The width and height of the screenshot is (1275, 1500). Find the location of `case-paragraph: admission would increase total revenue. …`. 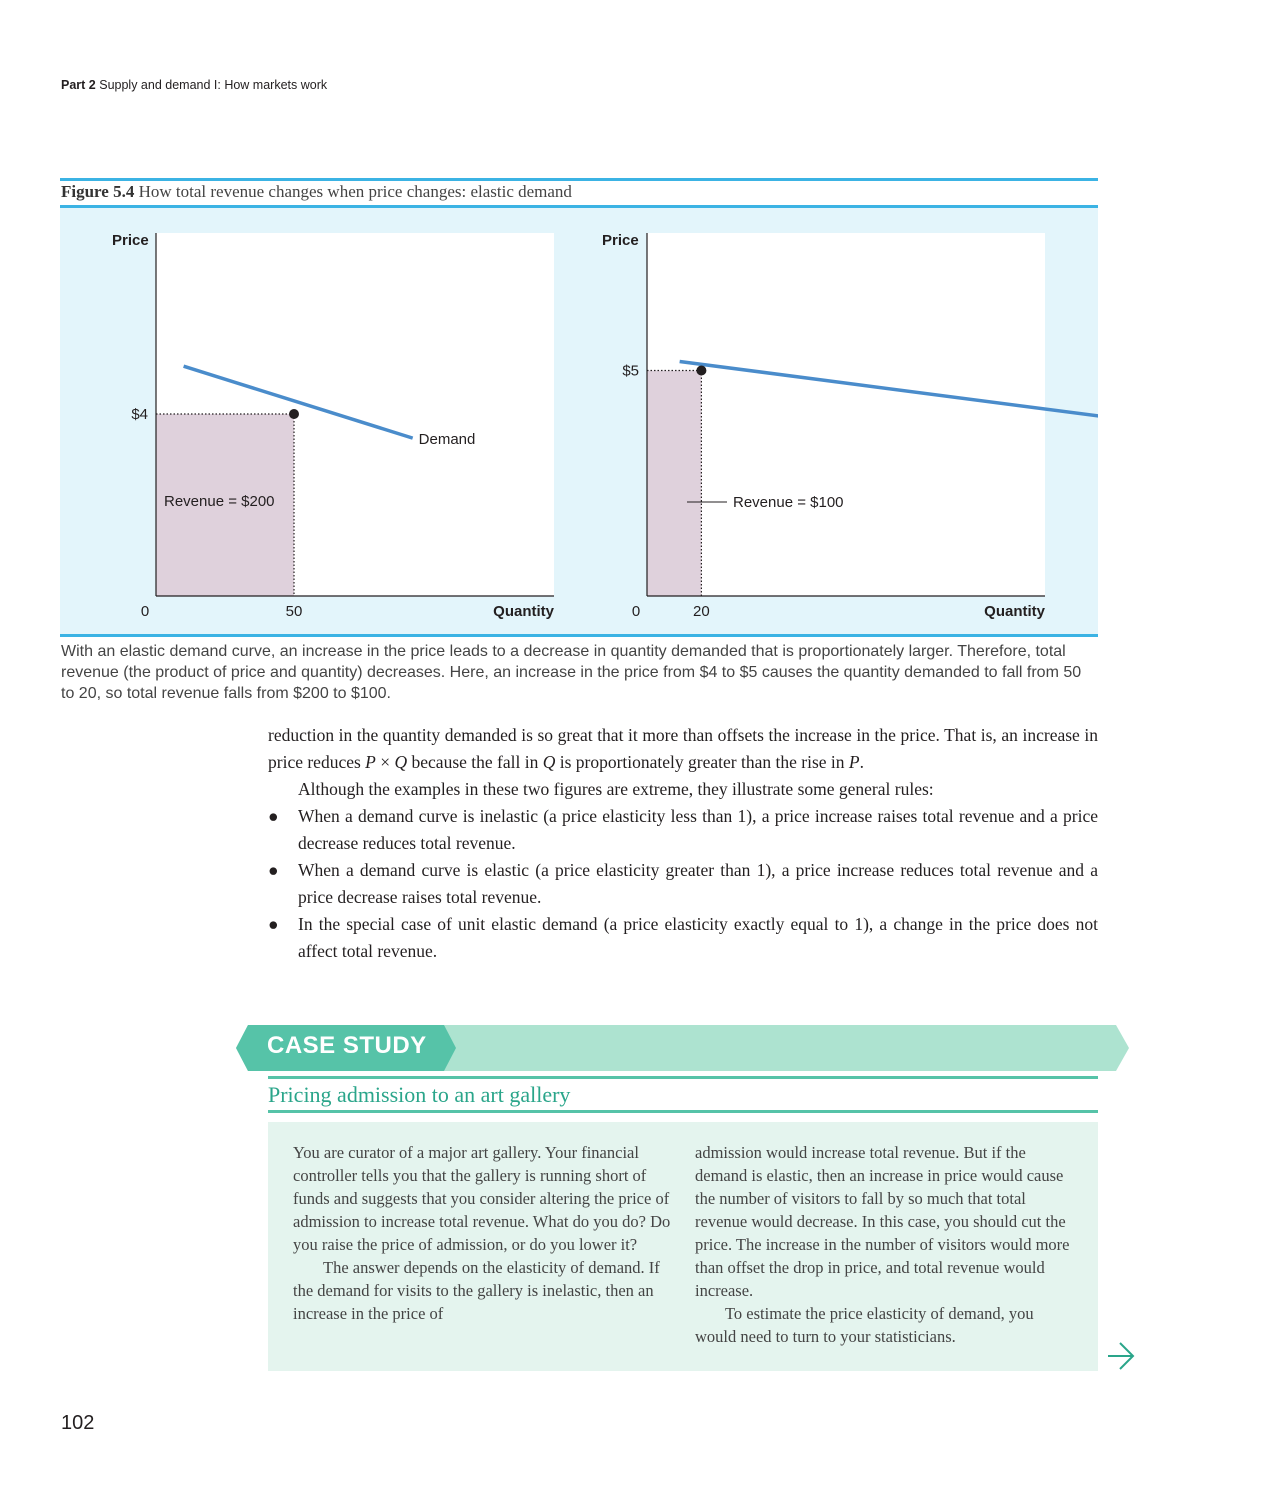

case-paragraph: admission would increase total revenue. … is located at coordinates (882, 1221).